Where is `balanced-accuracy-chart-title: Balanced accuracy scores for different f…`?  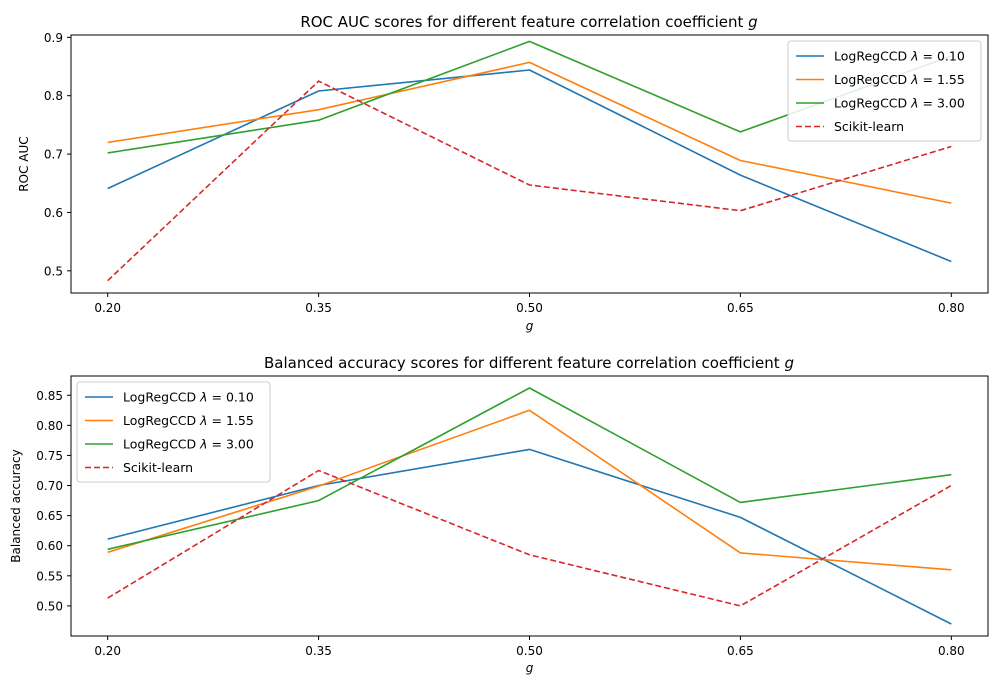 balanced-accuracy-chart-title: Balanced accuracy scores for different f… is located at coordinates (529, 363).